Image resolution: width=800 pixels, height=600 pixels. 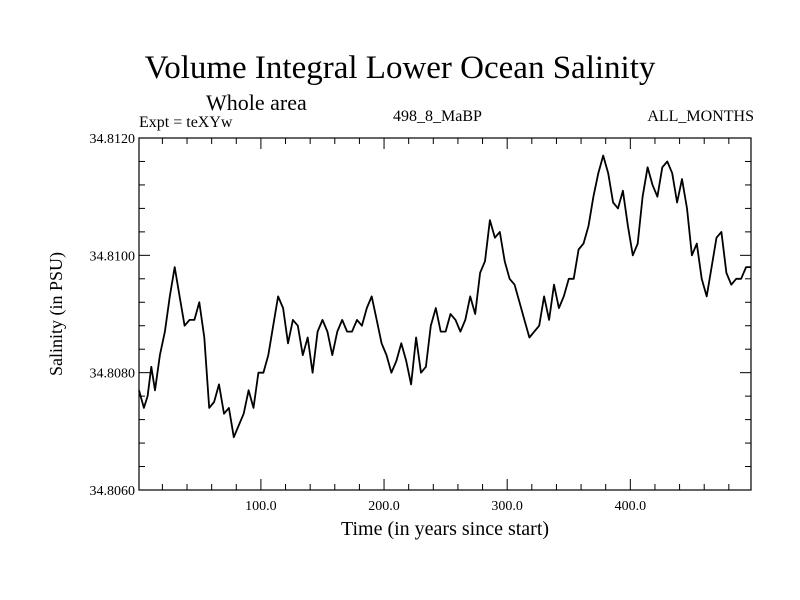 What do you see at coordinates (700, 116) in the screenshot?
I see `months-label: ALL_MONTHS` at bounding box center [700, 116].